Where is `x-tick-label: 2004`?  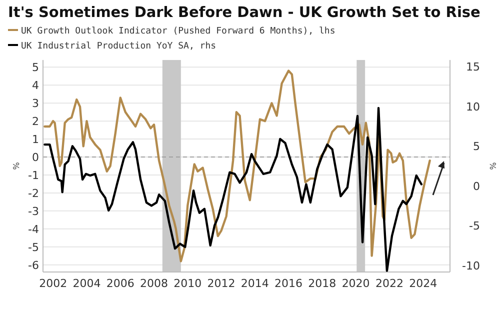 x-tick-label: 2004 is located at coordinates (86, 283).